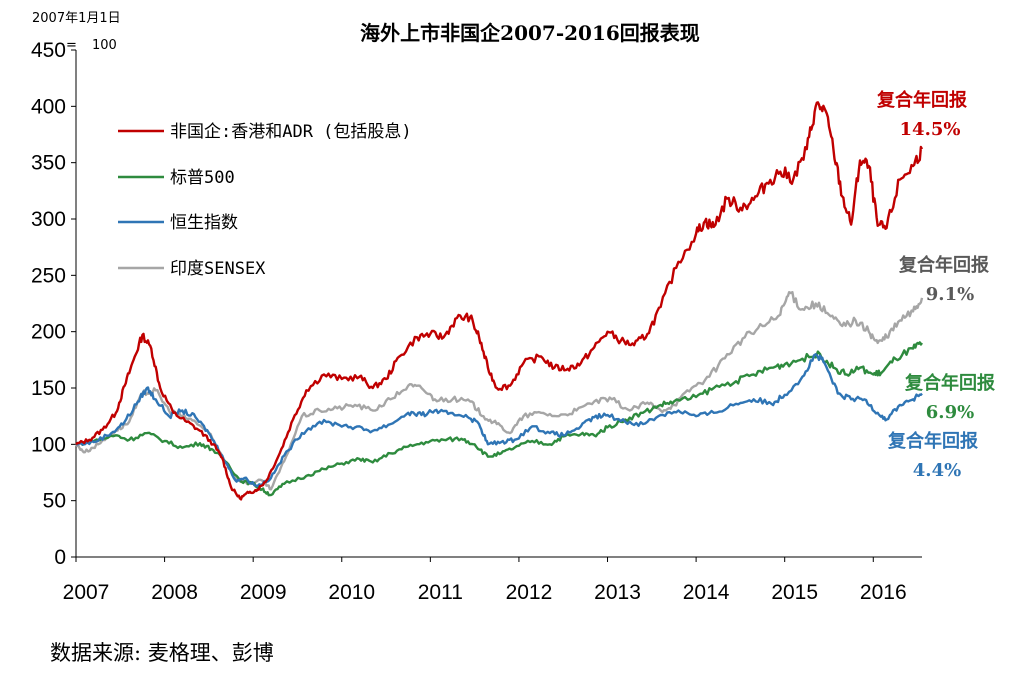 The width and height of the screenshot is (1016, 675). I want to click on y-tick-label: 50, so click(54, 501).